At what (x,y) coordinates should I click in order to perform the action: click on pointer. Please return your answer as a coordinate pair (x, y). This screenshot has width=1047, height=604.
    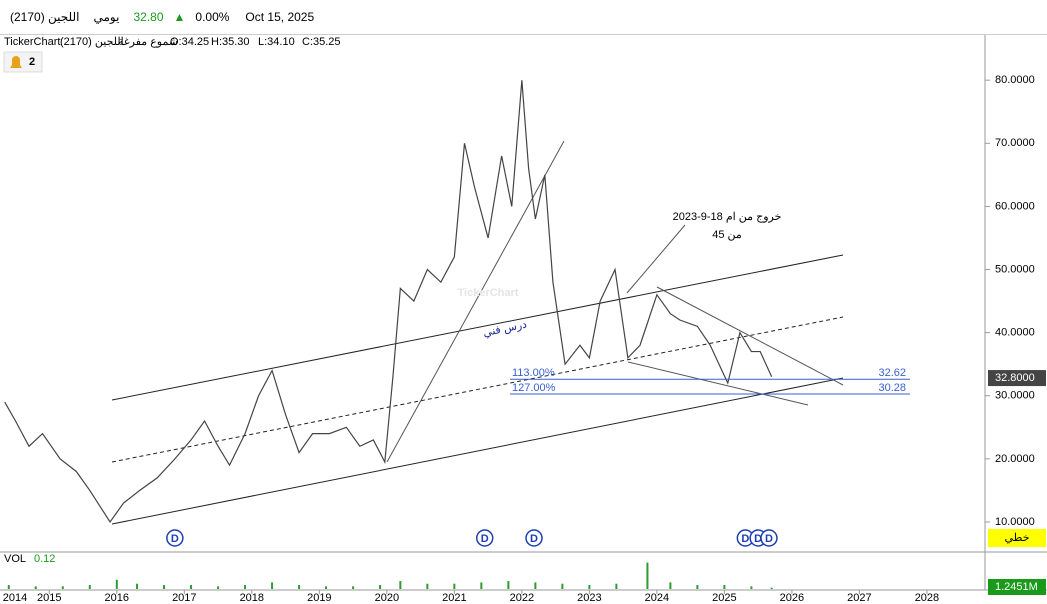
    Looking at the image, I should click on (656, 259).